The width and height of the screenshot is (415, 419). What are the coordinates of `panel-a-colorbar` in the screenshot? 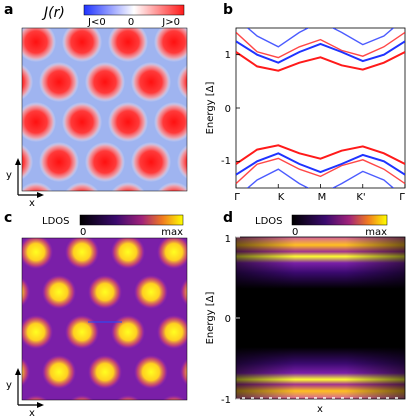 It's located at (134, 10).